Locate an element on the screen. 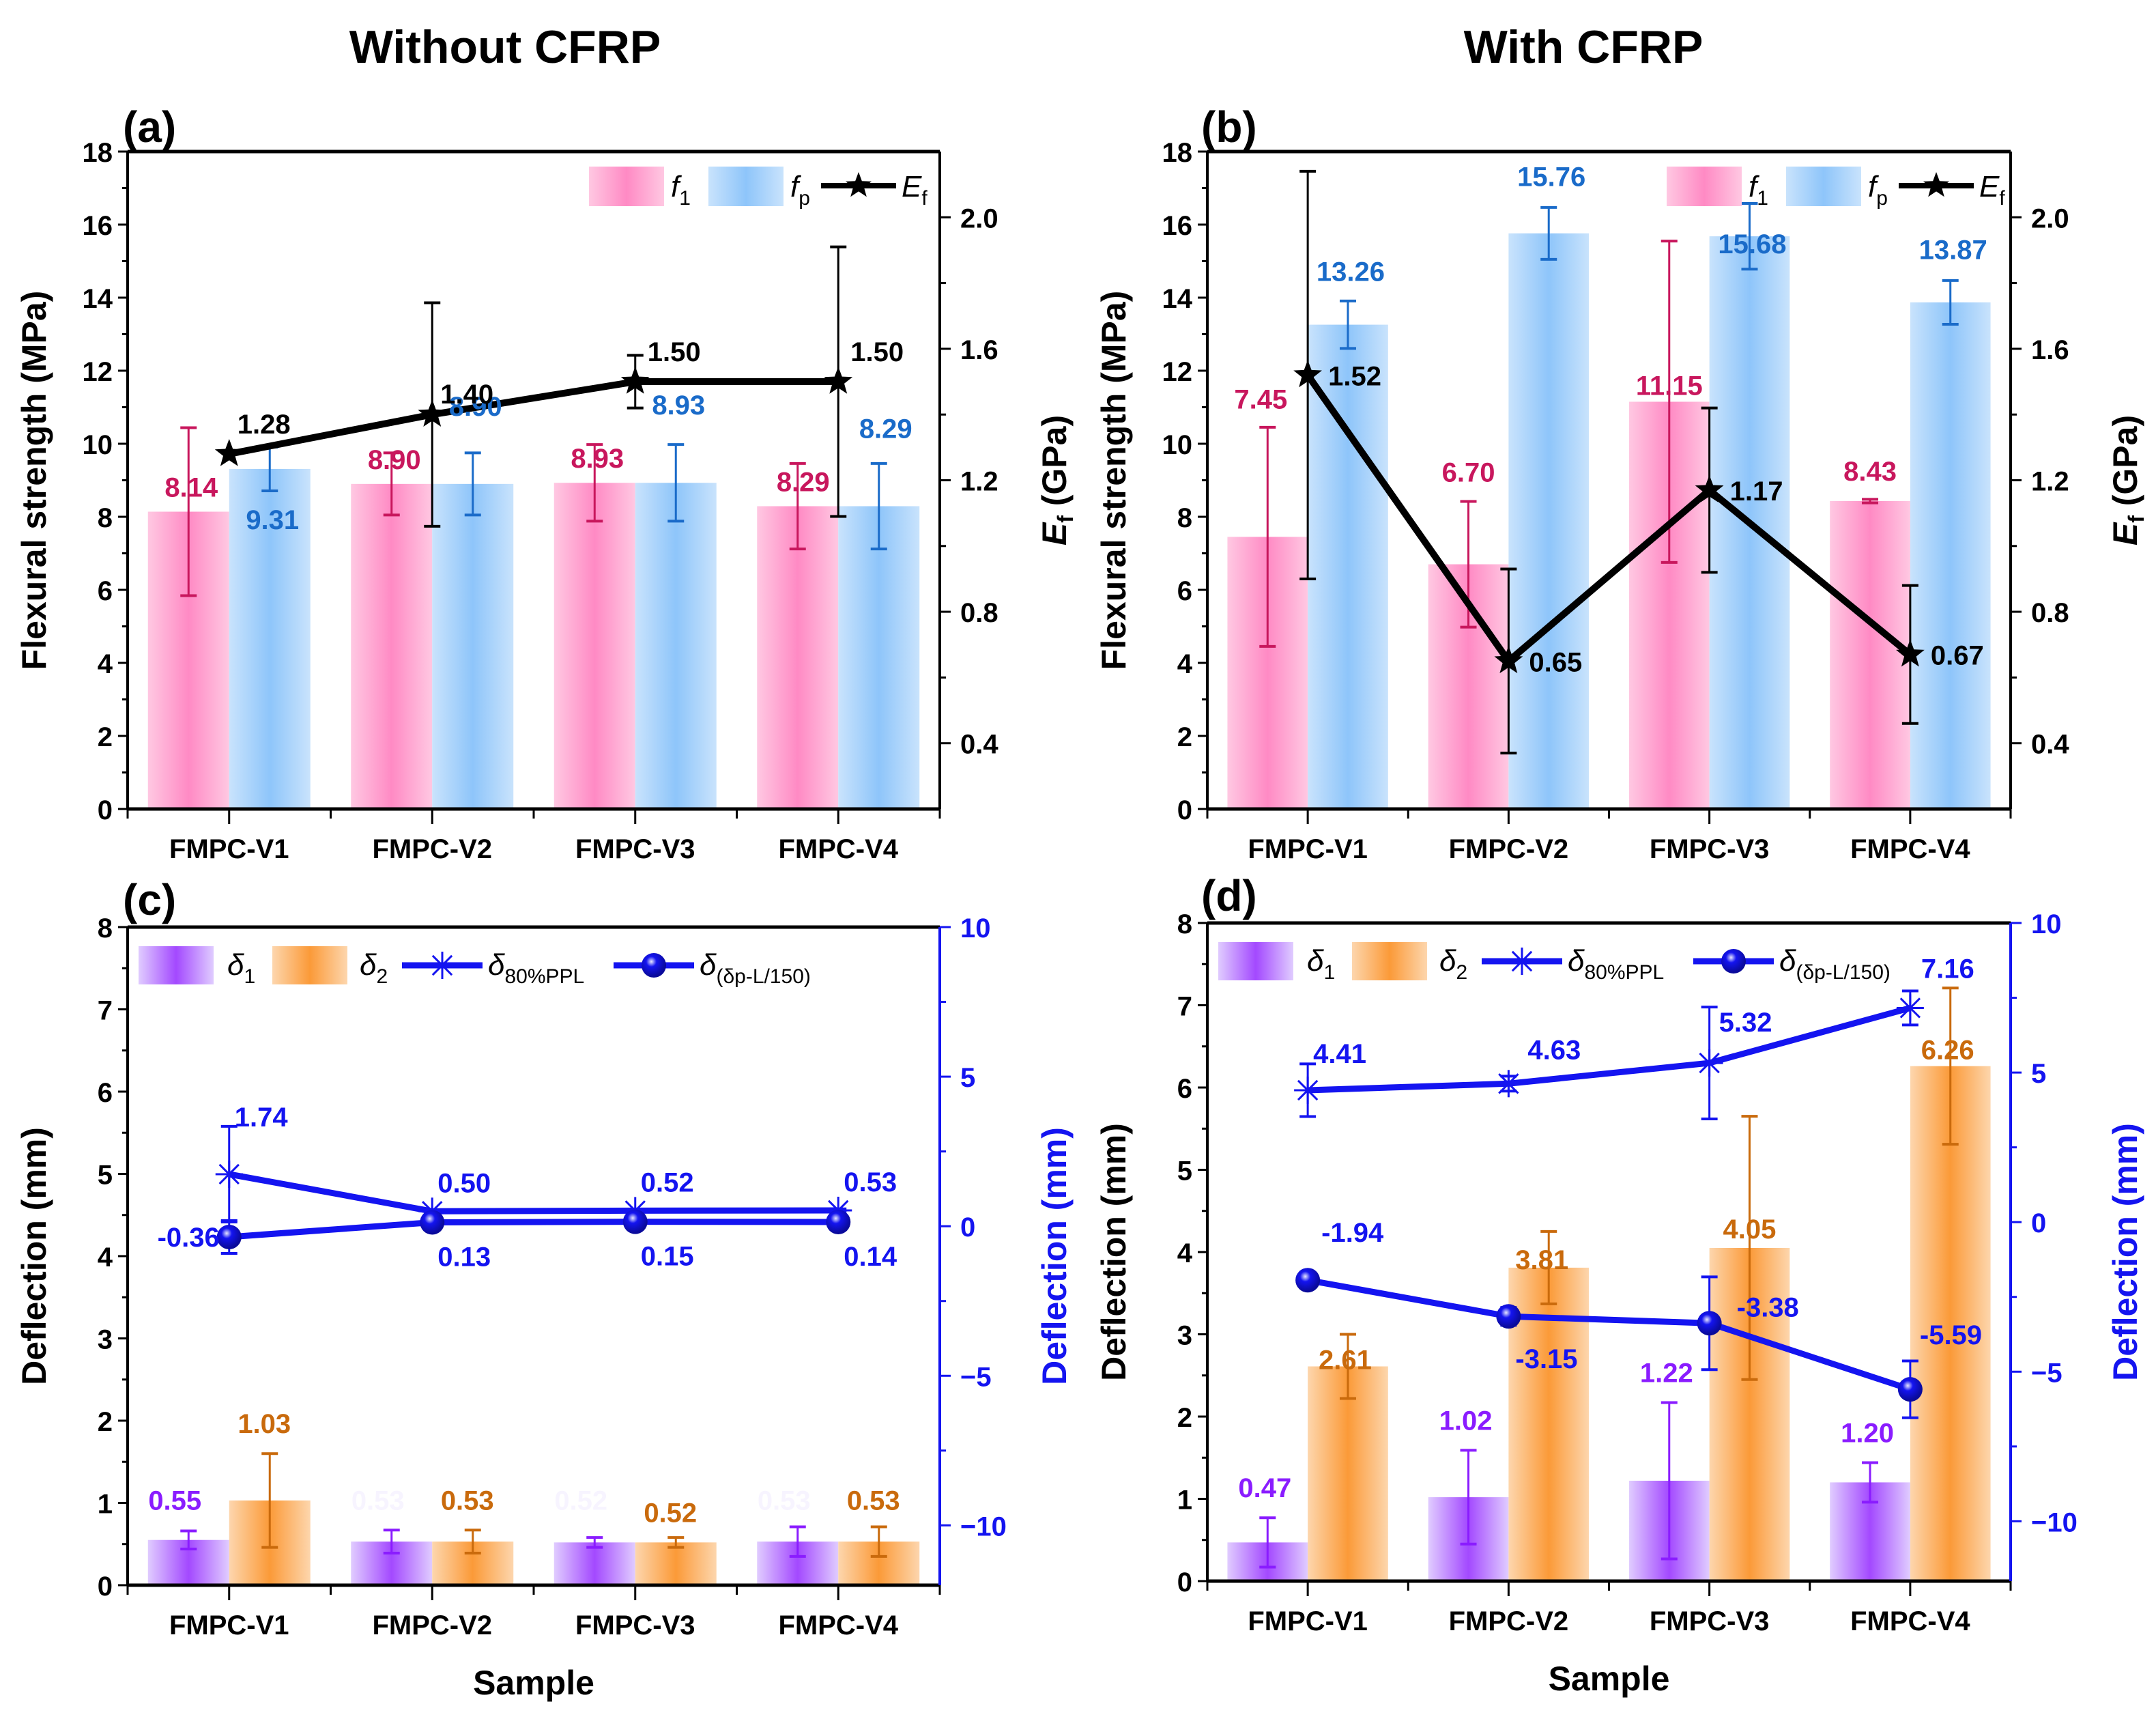 This screenshot has width=2156, height=1719. data-label-dl: 0.14 is located at coordinates (870, 1257).